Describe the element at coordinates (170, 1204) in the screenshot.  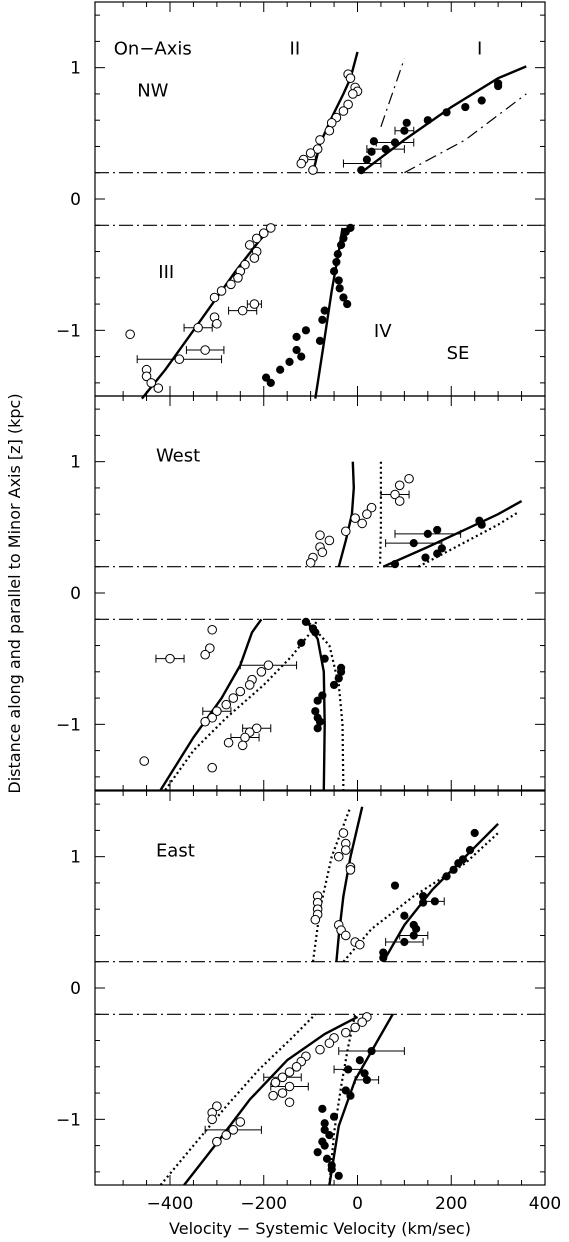
I see `x-tick-label: −400` at that location.